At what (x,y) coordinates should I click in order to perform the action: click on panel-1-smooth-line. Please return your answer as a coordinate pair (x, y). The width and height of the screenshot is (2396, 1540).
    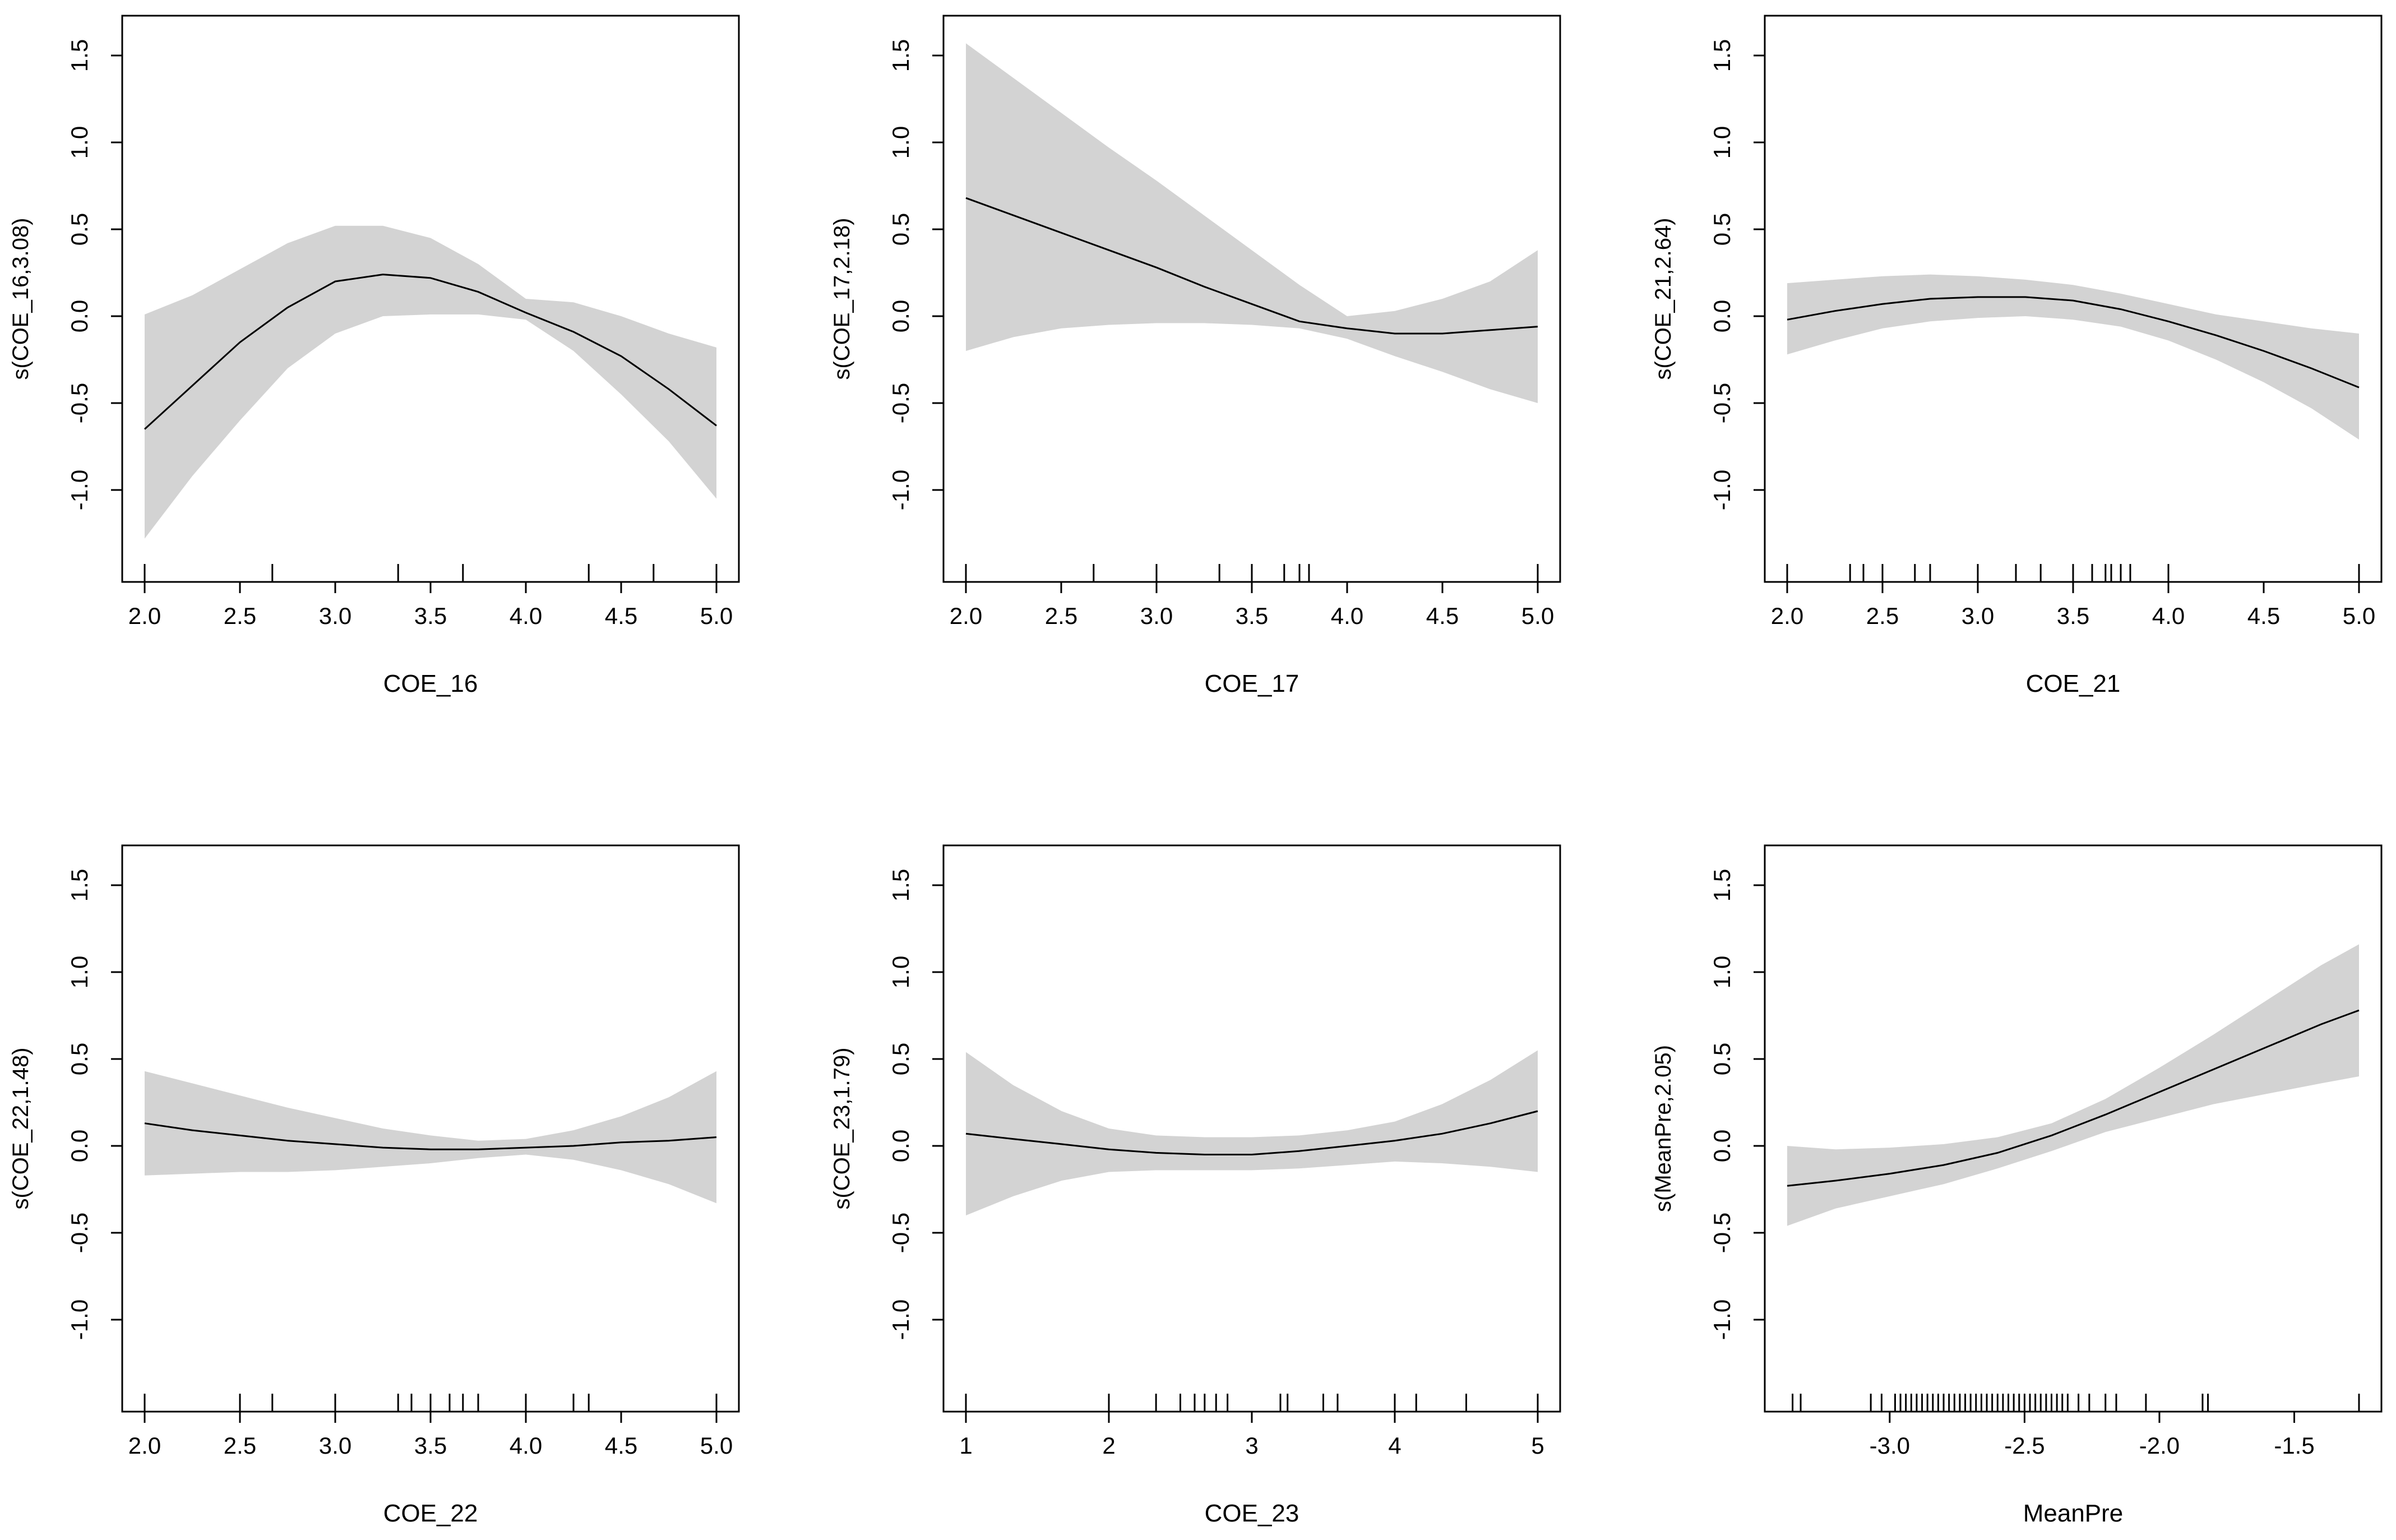
    Looking at the image, I should click on (430, 352).